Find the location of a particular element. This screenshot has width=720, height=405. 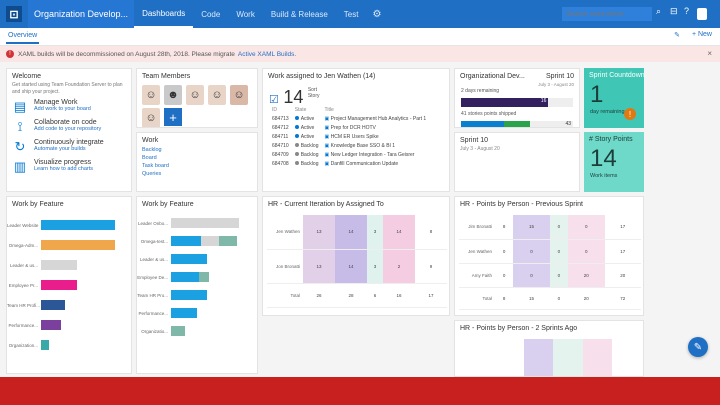

help-icon: ? is located at coordinates (687, 11).